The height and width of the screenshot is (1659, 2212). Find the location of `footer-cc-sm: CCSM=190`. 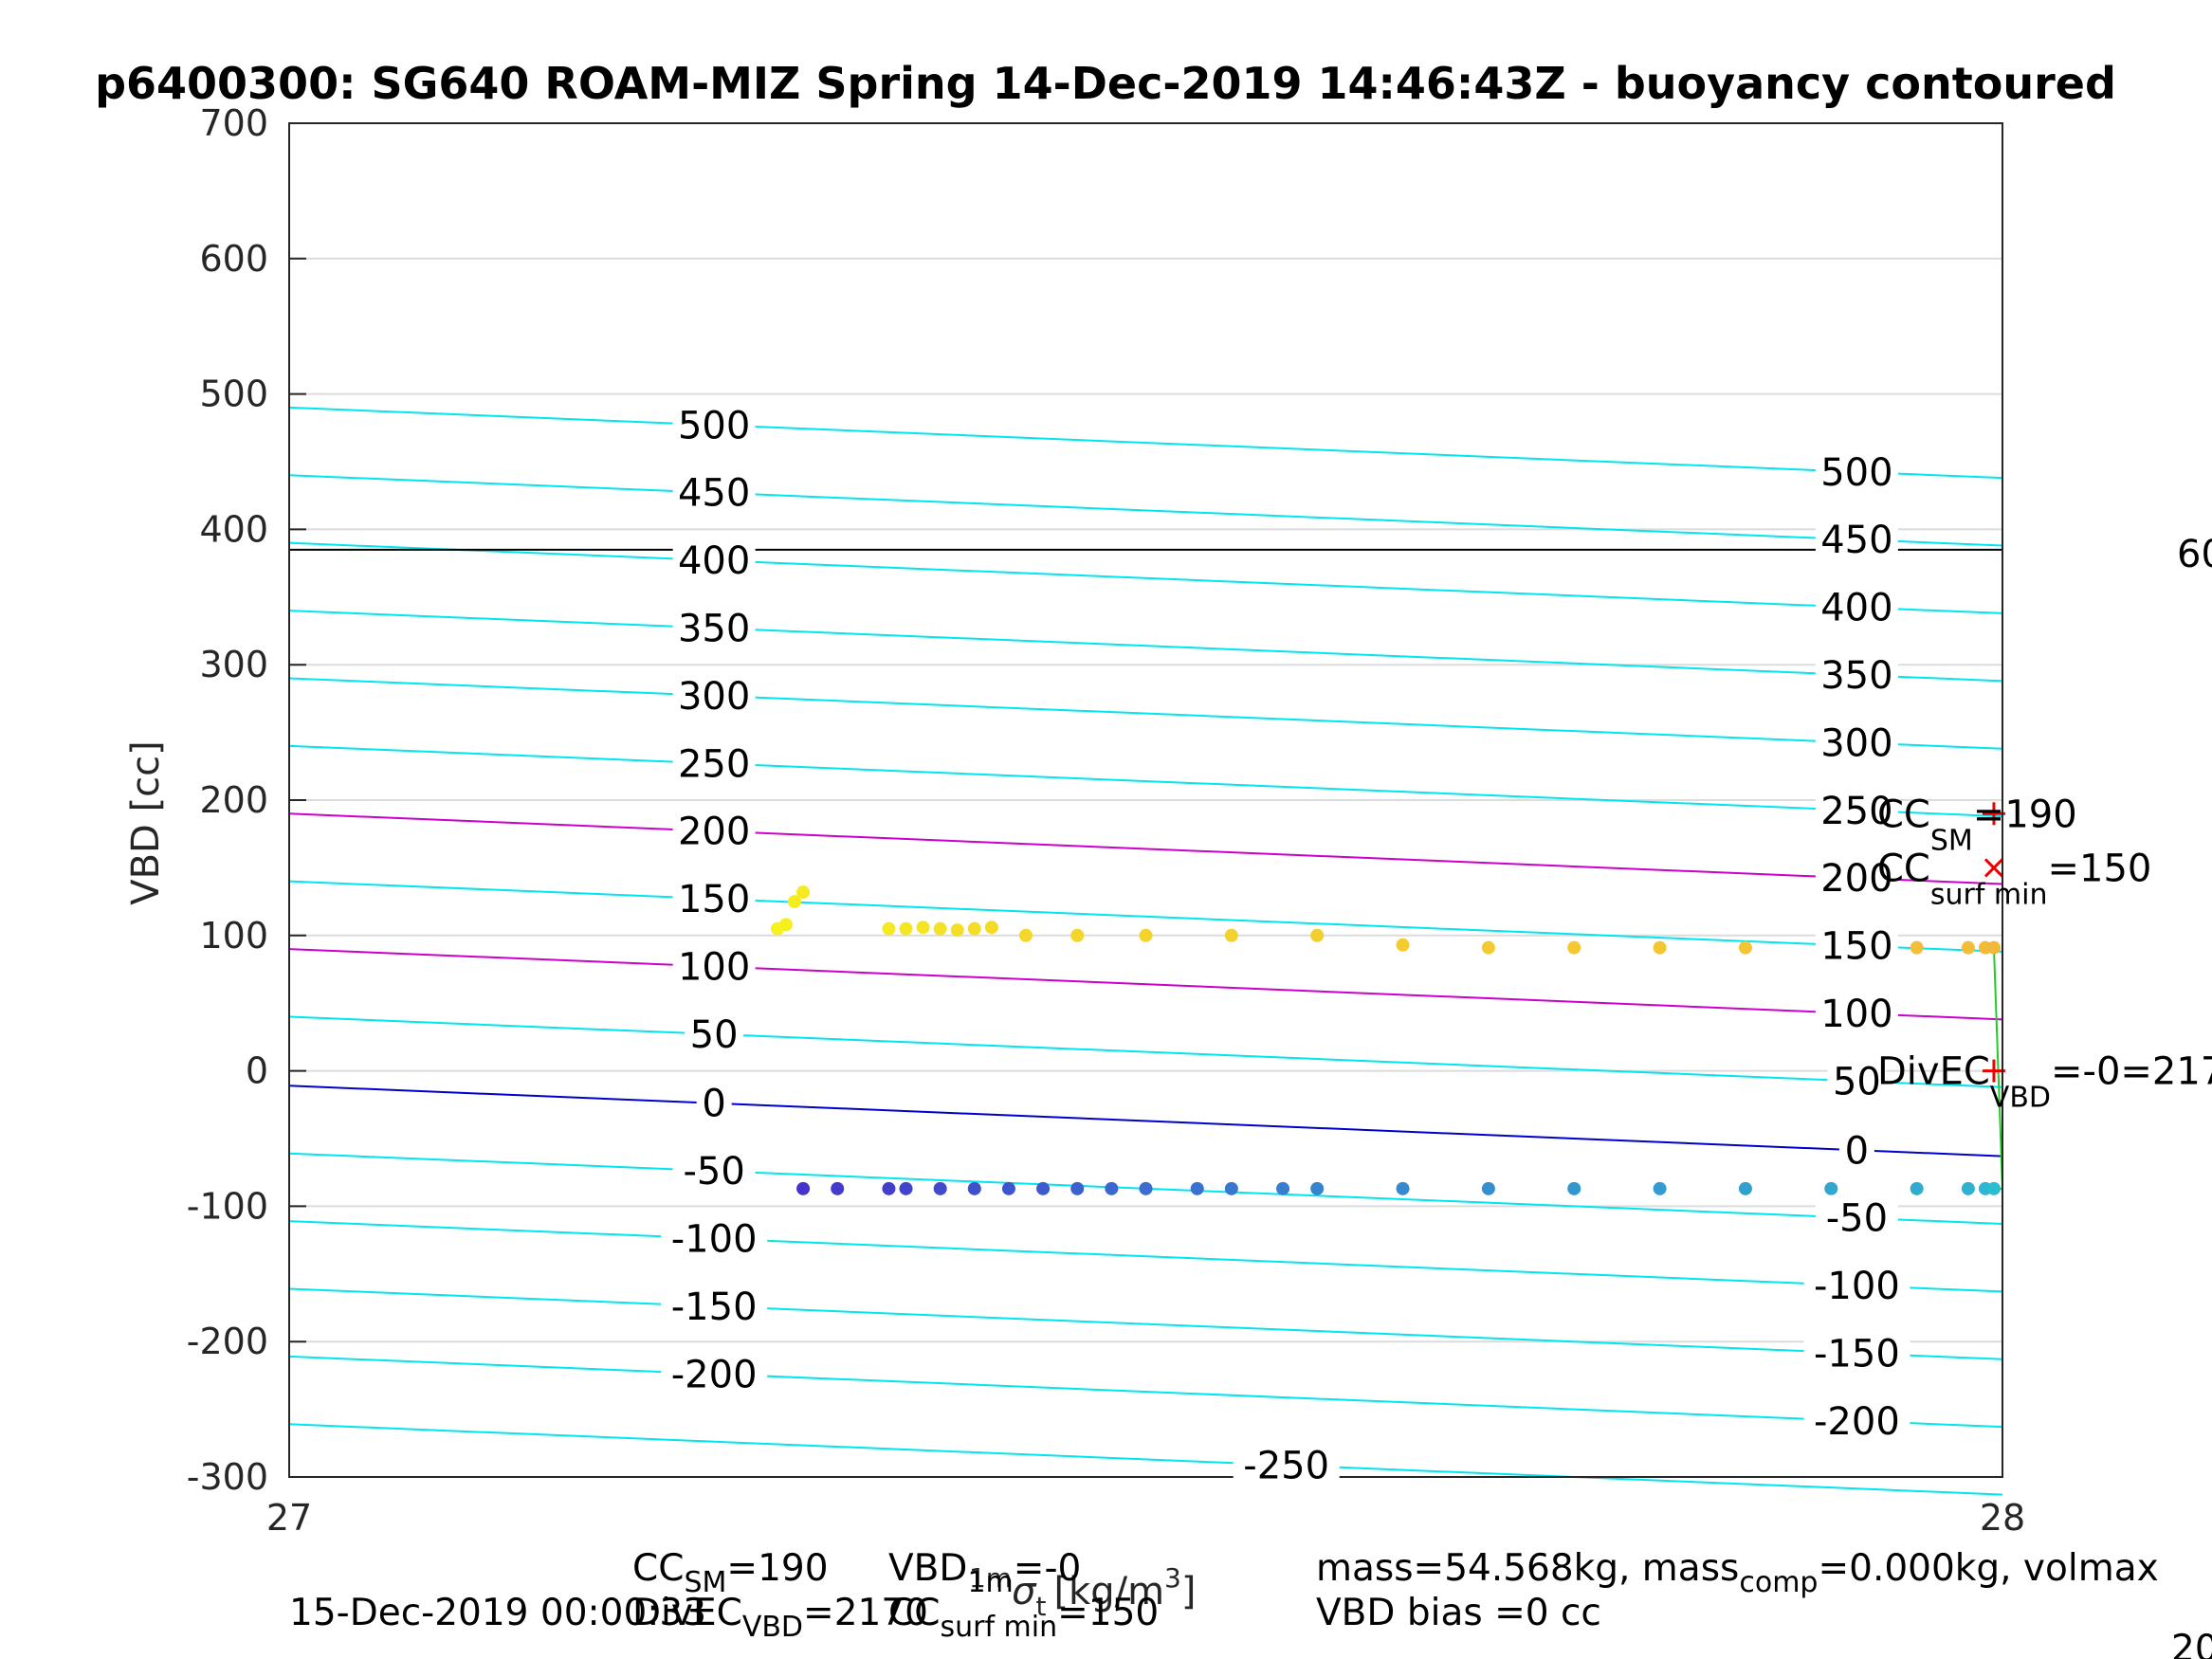

footer-cc-sm: CCSM=190 is located at coordinates (730, 1573).